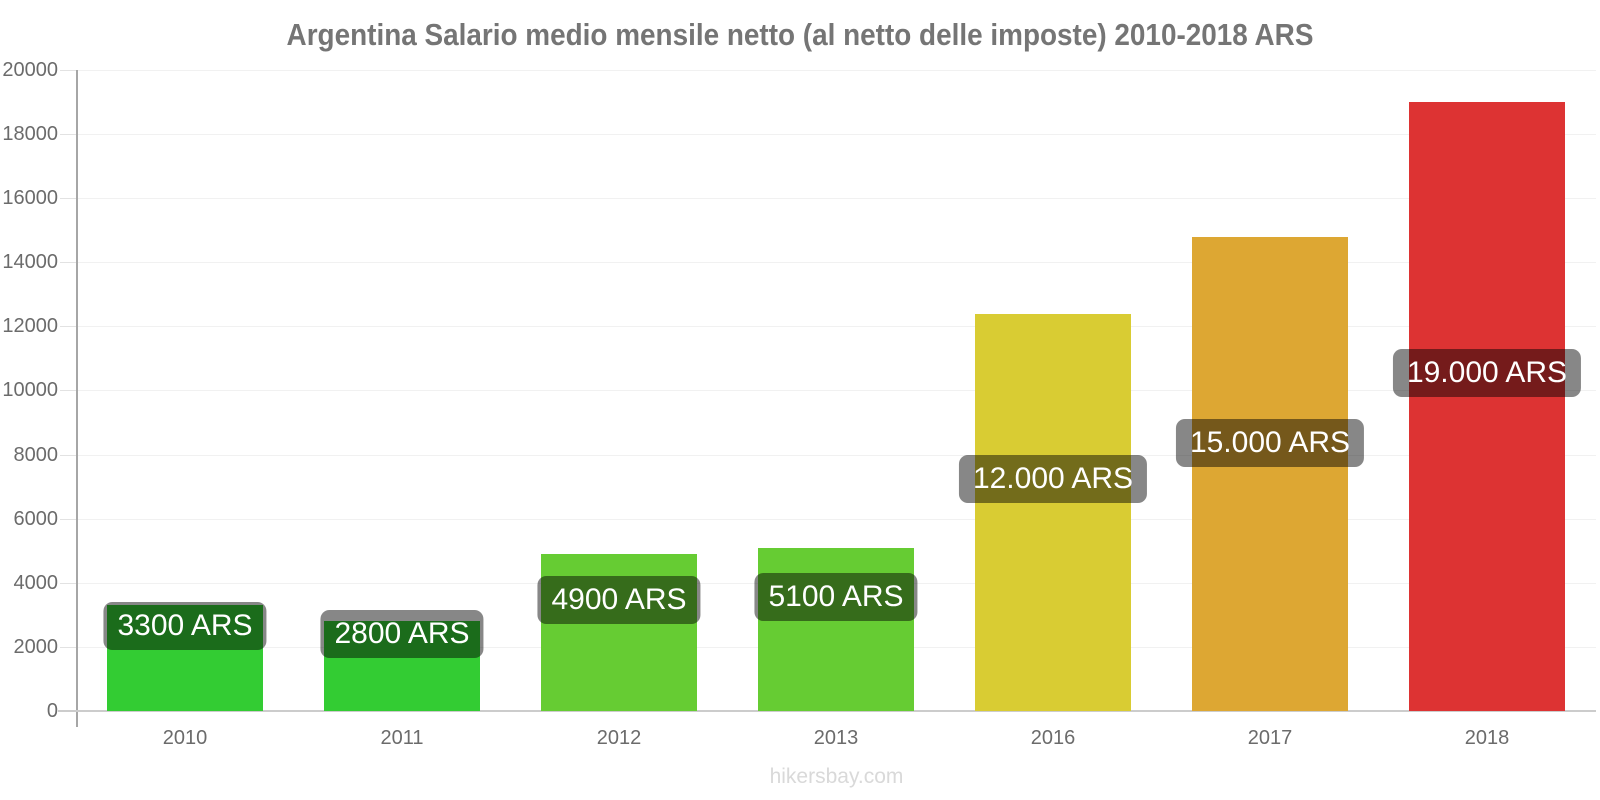 This screenshot has width=1600, height=800. What do you see at coordinates (30, 198) in the screenshot?
I see `y-tick-label-16000: 16000` at bounding box center [30, 198].